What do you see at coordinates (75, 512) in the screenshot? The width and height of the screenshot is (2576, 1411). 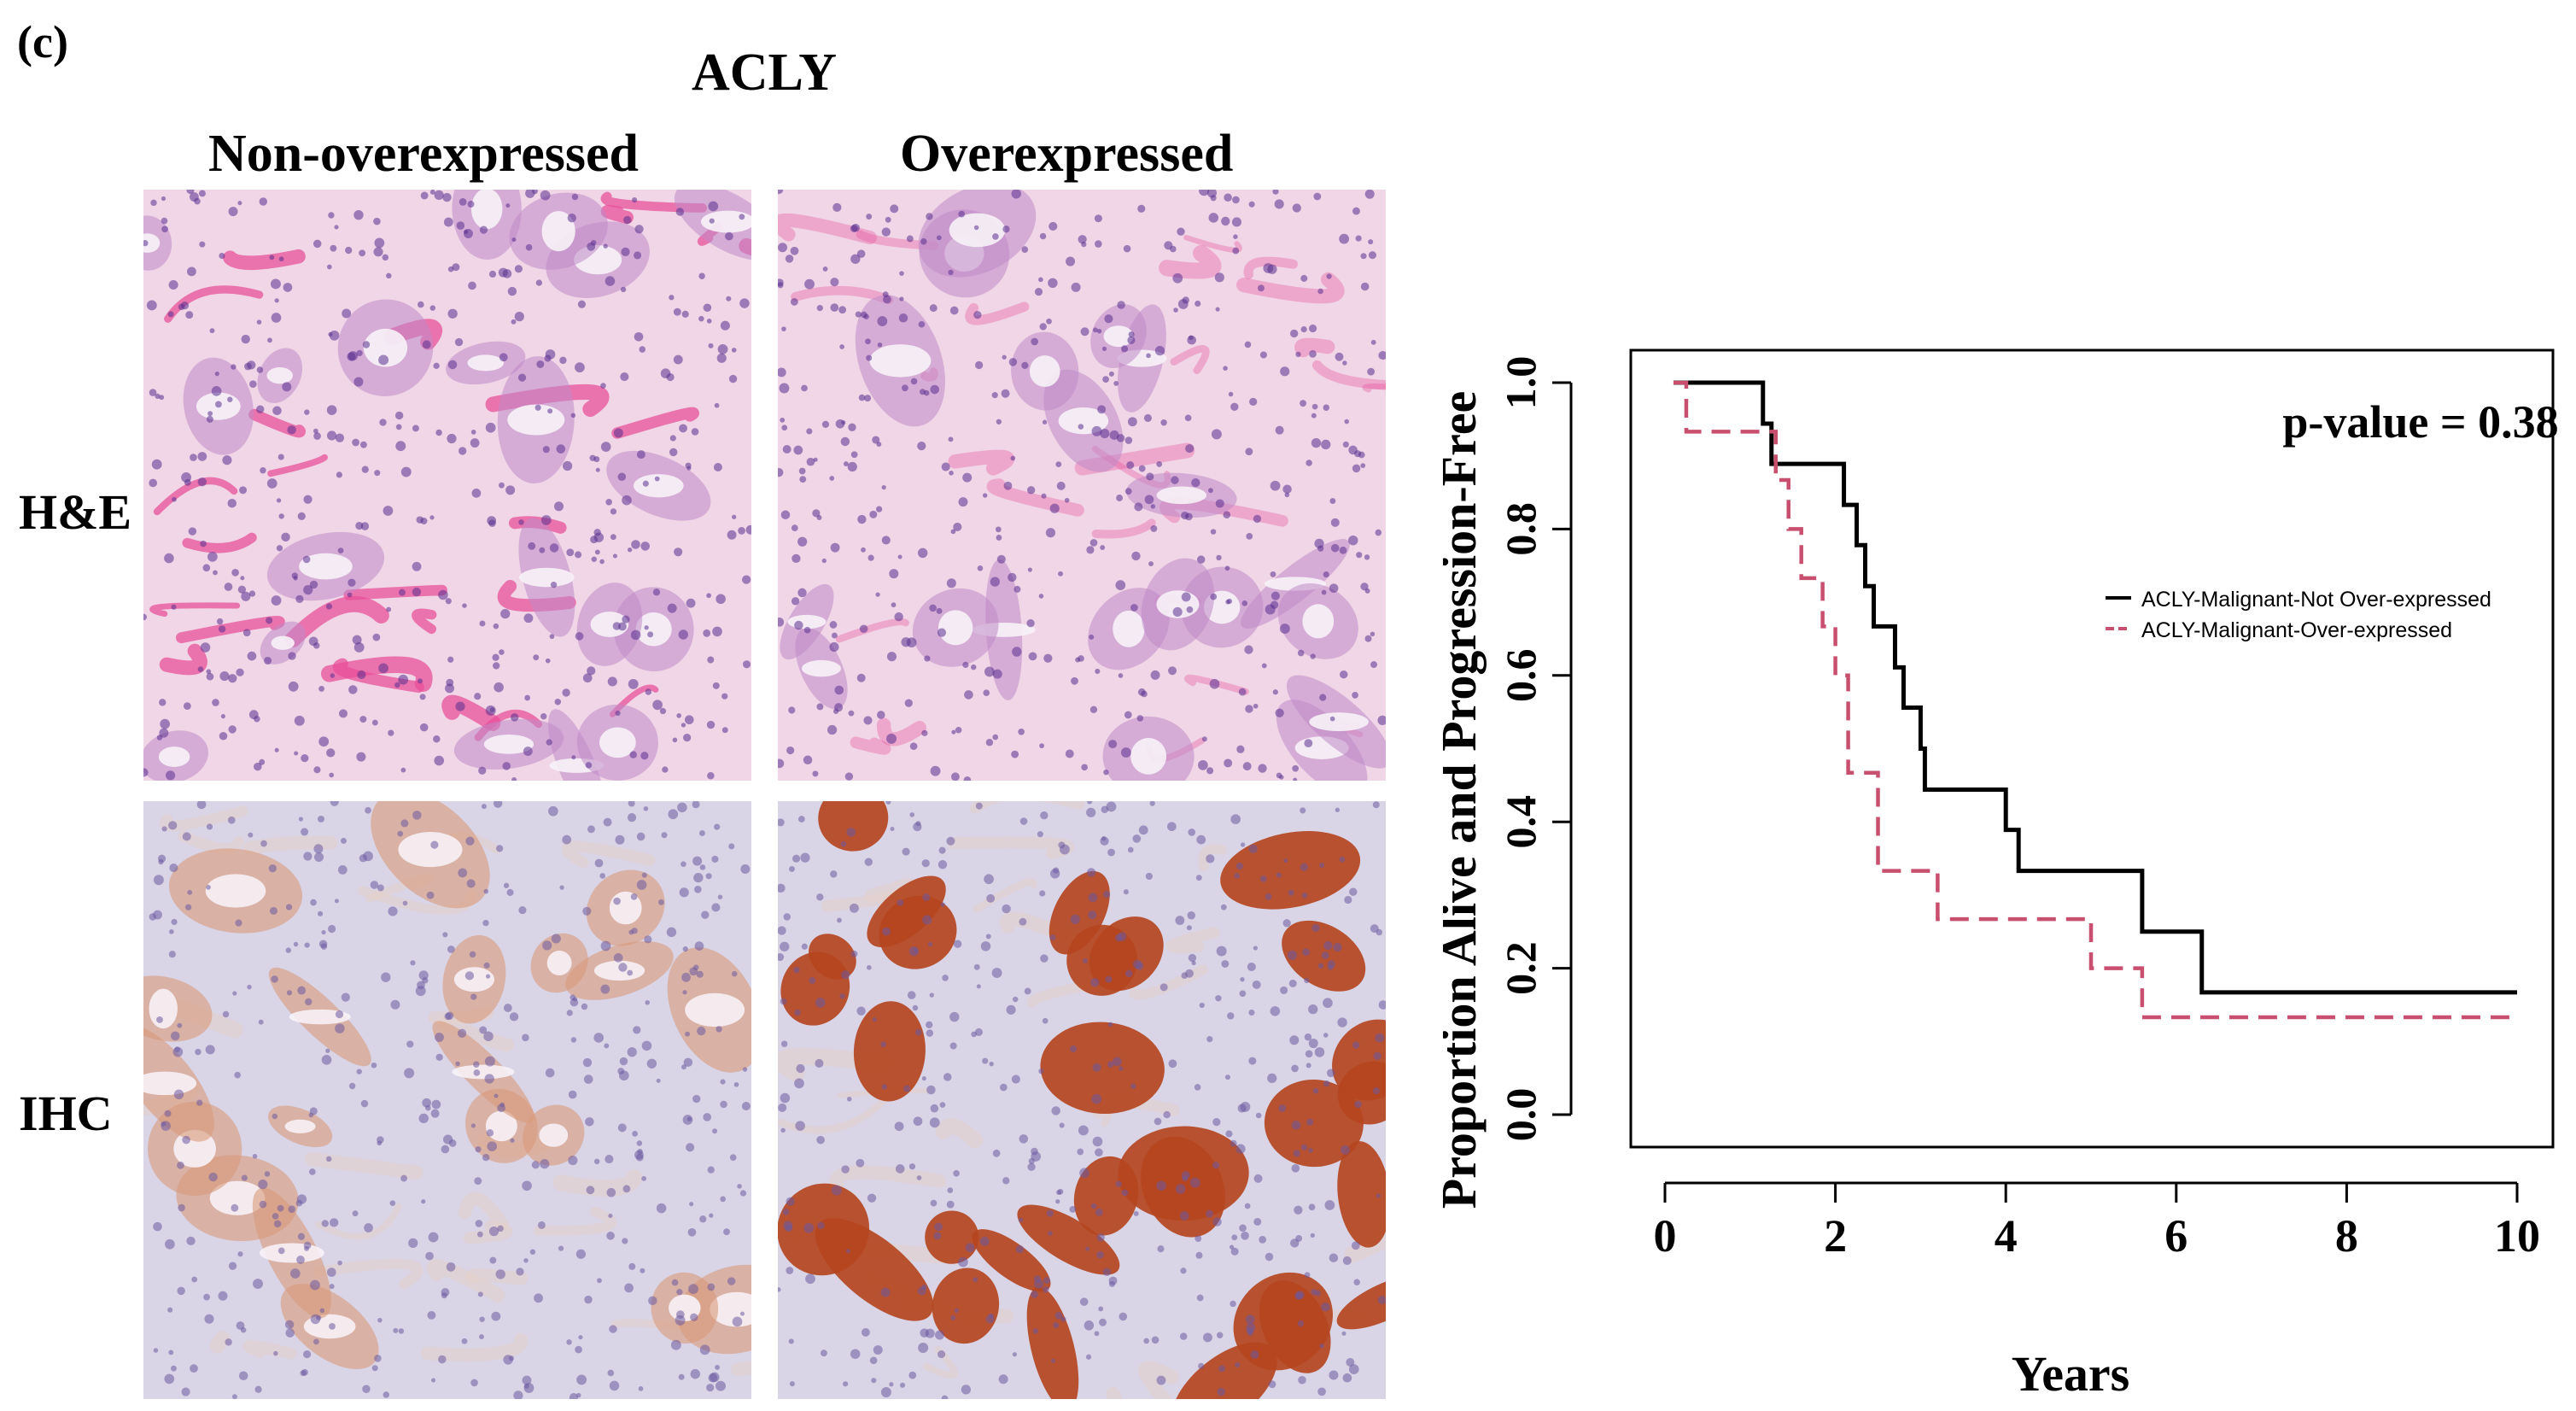 I see `row-header-he: H&E` at bounding box center [75, 512].